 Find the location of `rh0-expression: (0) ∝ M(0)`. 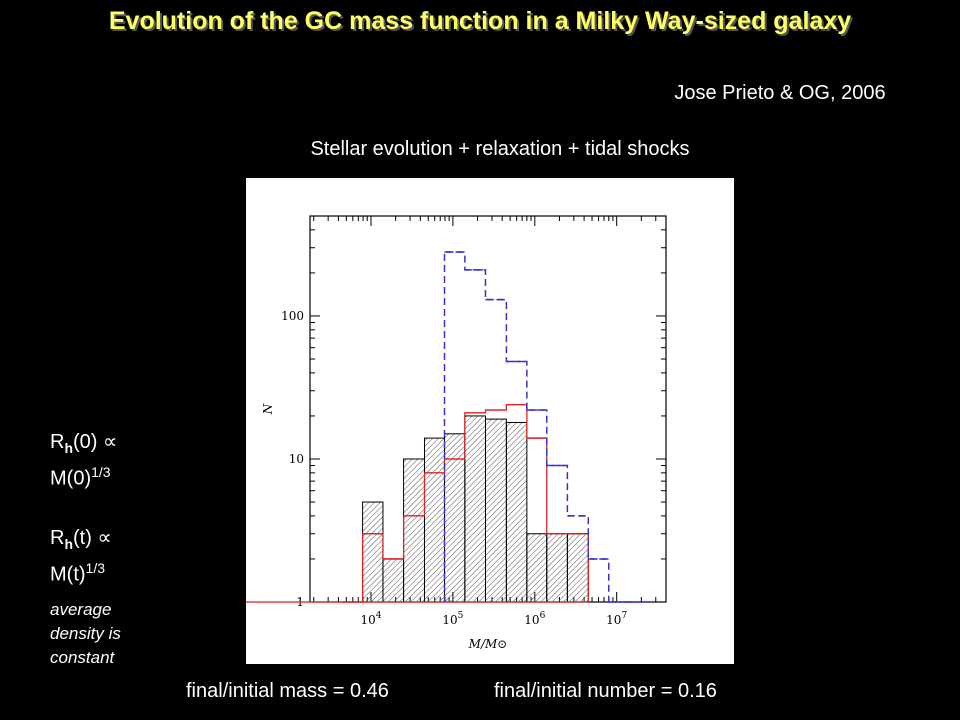

rh0-expression: (0) ∝ M(0) is located at coordinates (84, 460).